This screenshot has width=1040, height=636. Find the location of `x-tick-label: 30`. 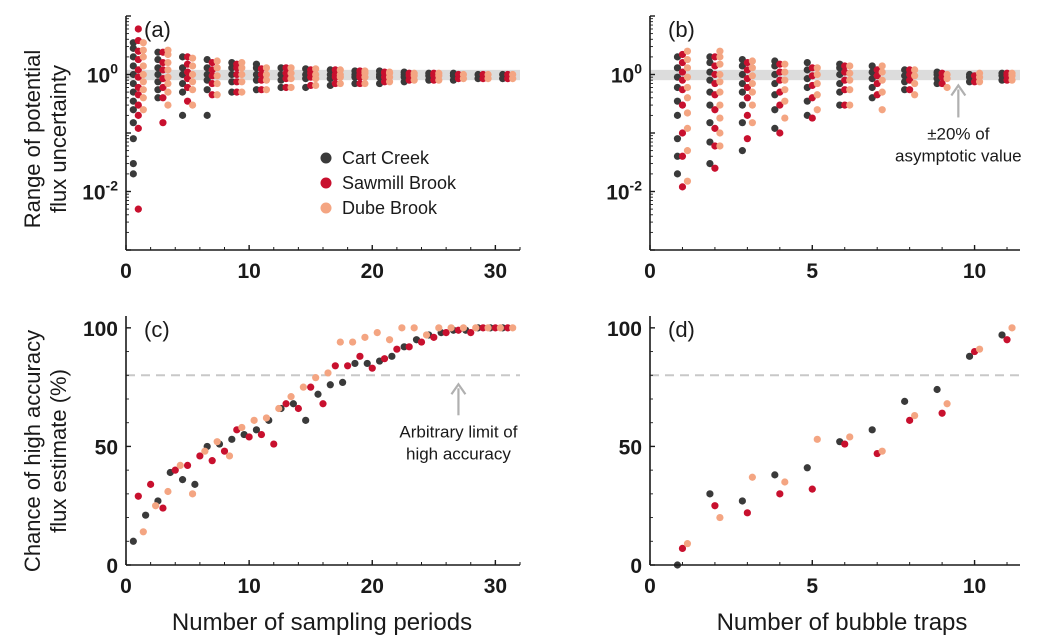

x-tick-label: 30 is located at coordinates (495, 586).